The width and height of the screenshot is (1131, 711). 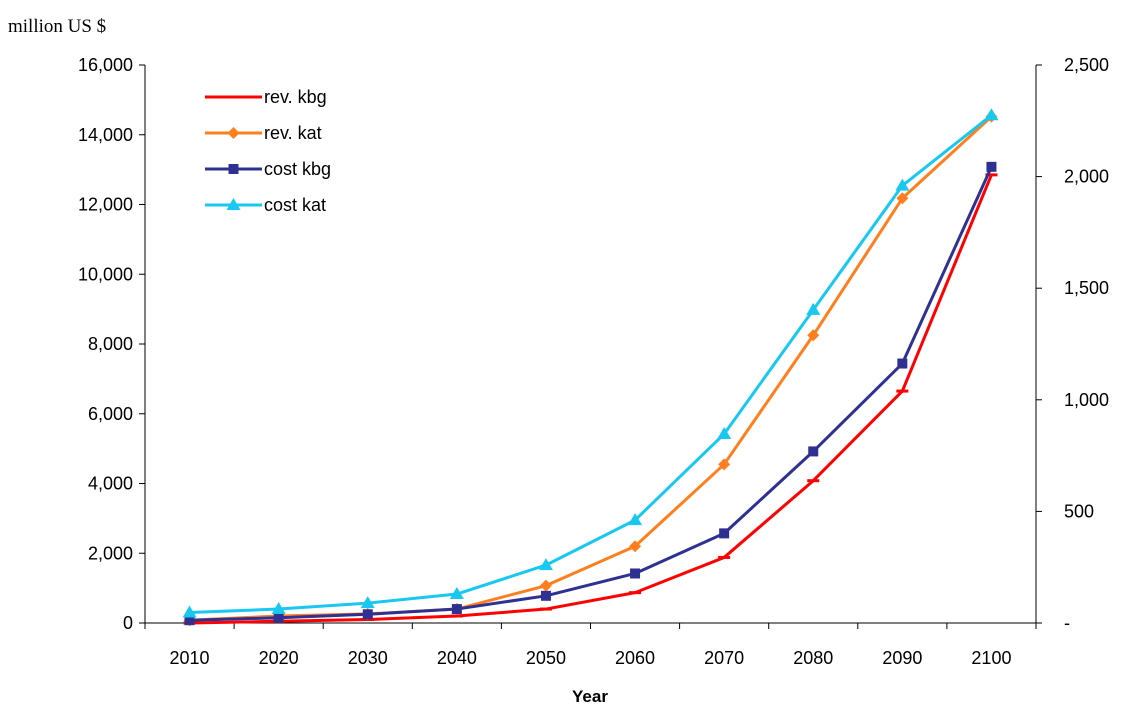 I want to click on left-y-tick-label: 12,000, so click(x=105, y=205).